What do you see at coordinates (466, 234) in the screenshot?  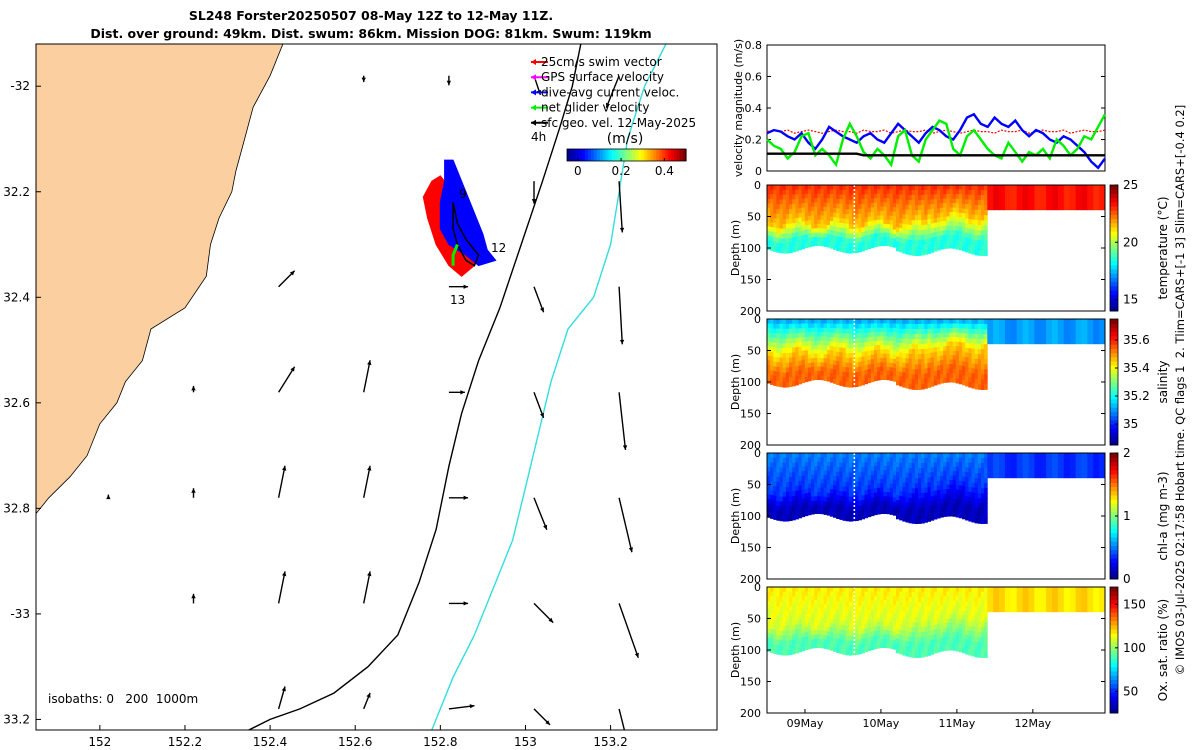 I see `glider-track` at bounding box center [466, 234].